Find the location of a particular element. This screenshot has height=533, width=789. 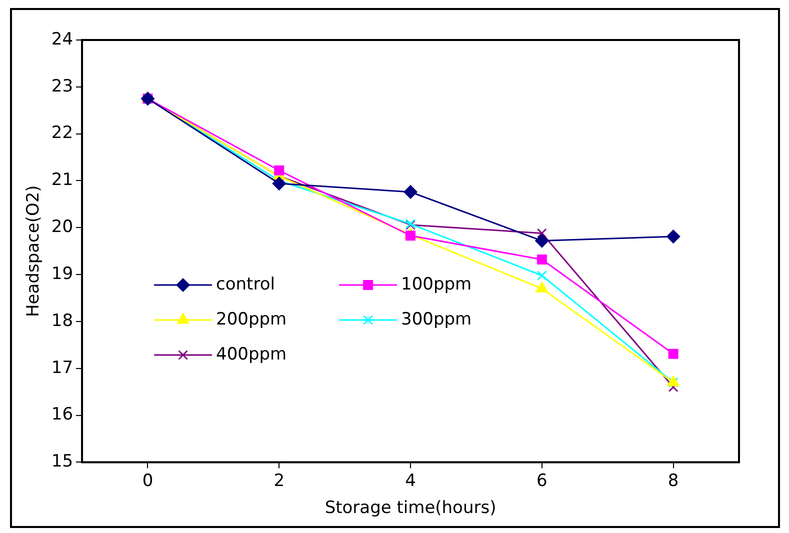

x-tick-label: 4 is located at coordinates (410, 480).